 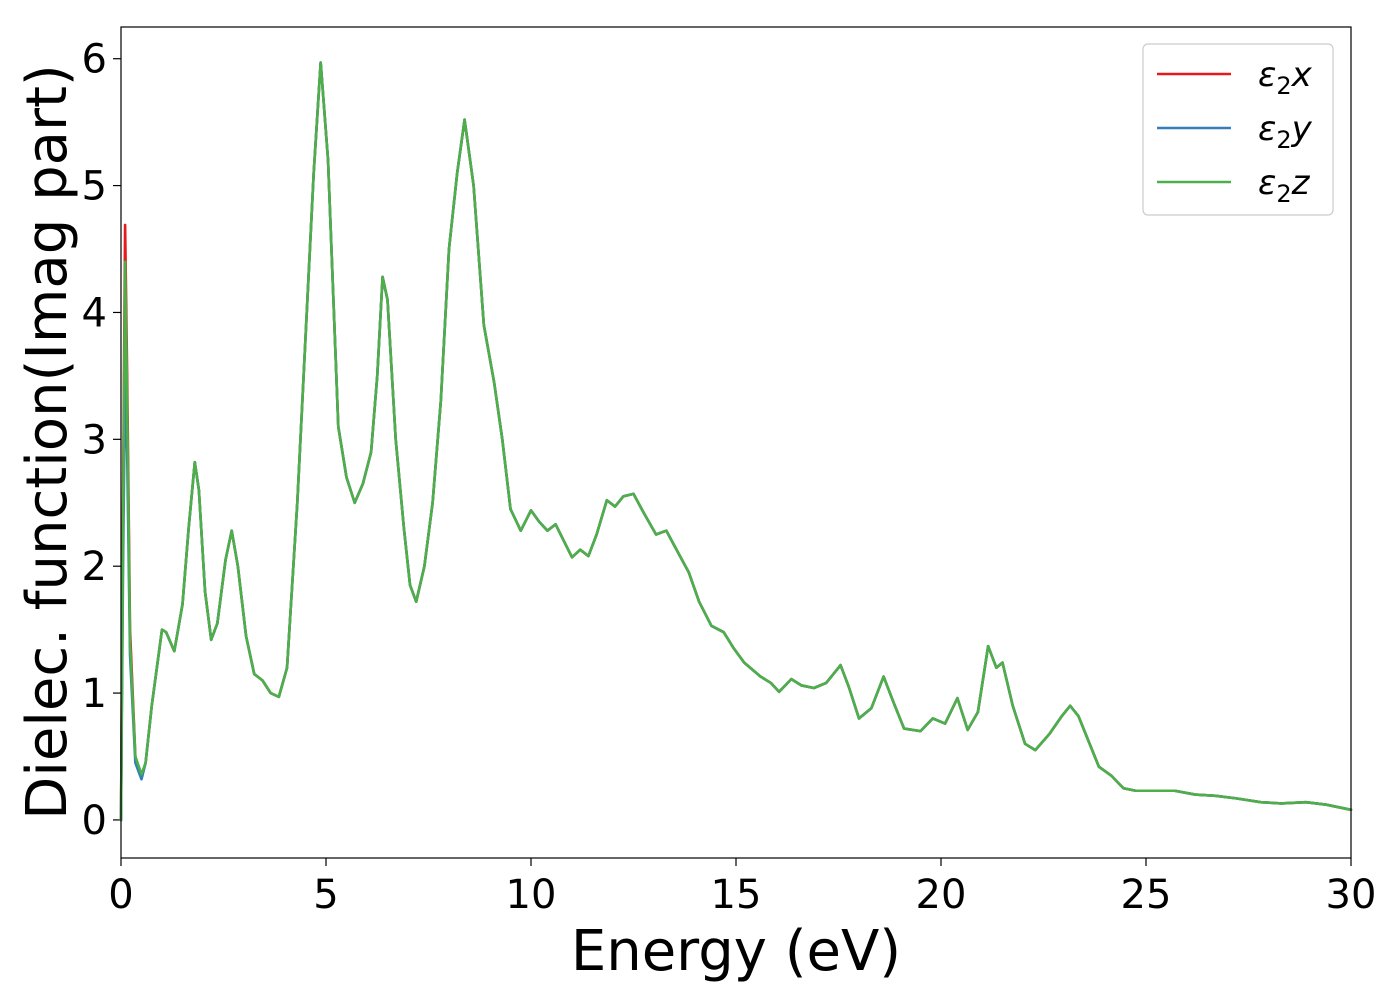 What do you see at coordinates (1285, 77) in the screenshot?
I see `legend-label-x: ε2x` at bounding box center [1285, 77].